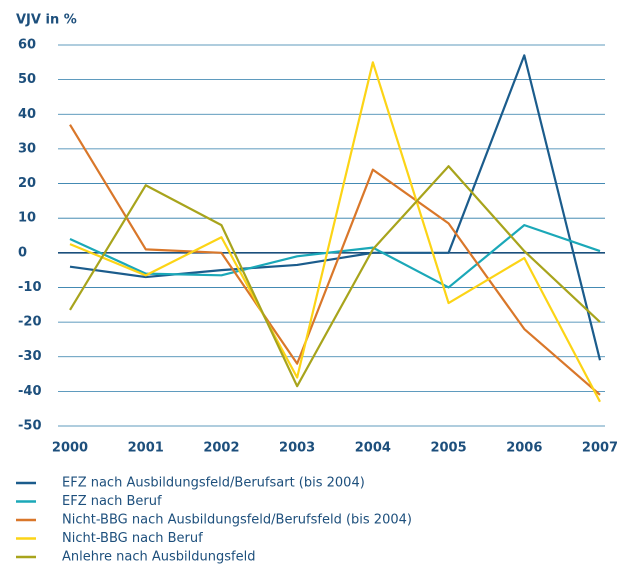 This screenshot has height=580, width=617. What do you see at coordinates (335, 256) in the screenshot?
I see `series-line` at bounding box center [335, 256].